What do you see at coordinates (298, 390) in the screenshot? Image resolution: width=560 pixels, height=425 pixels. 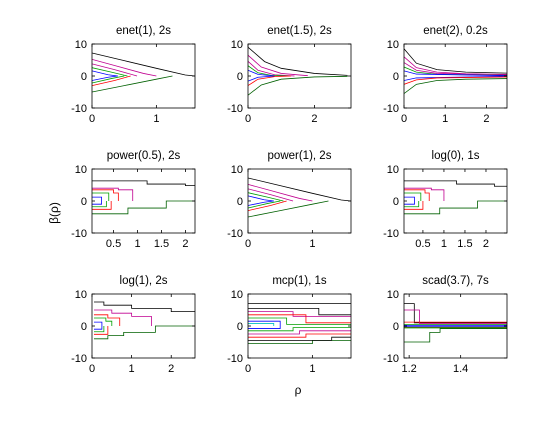 I see `figure-xlabel: ρ` at bounding box center [298, 390].